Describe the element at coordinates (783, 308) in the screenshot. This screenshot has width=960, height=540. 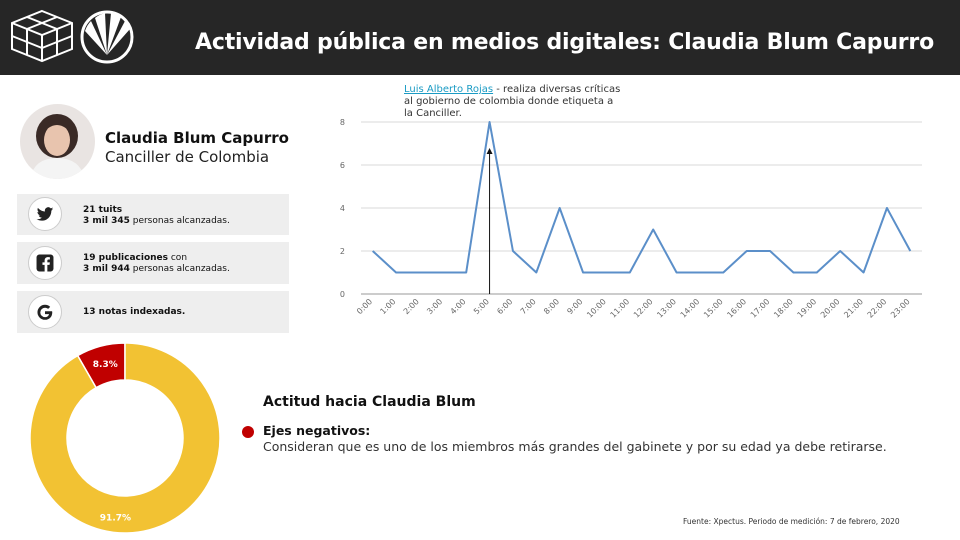
I see `x-tick-label: 18:00` at that location.